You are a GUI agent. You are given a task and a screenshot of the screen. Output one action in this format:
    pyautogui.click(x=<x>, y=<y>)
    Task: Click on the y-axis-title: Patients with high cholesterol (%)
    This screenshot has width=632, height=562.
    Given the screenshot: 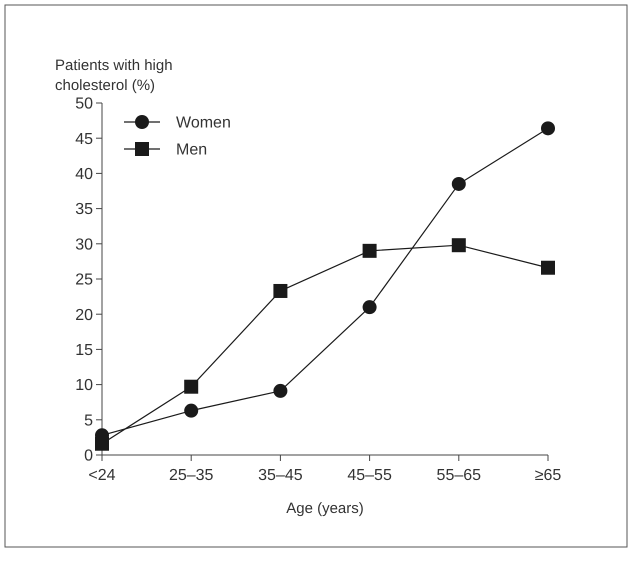 What is the action you would take?
    pyautogui.click(x=114, y=75)
    